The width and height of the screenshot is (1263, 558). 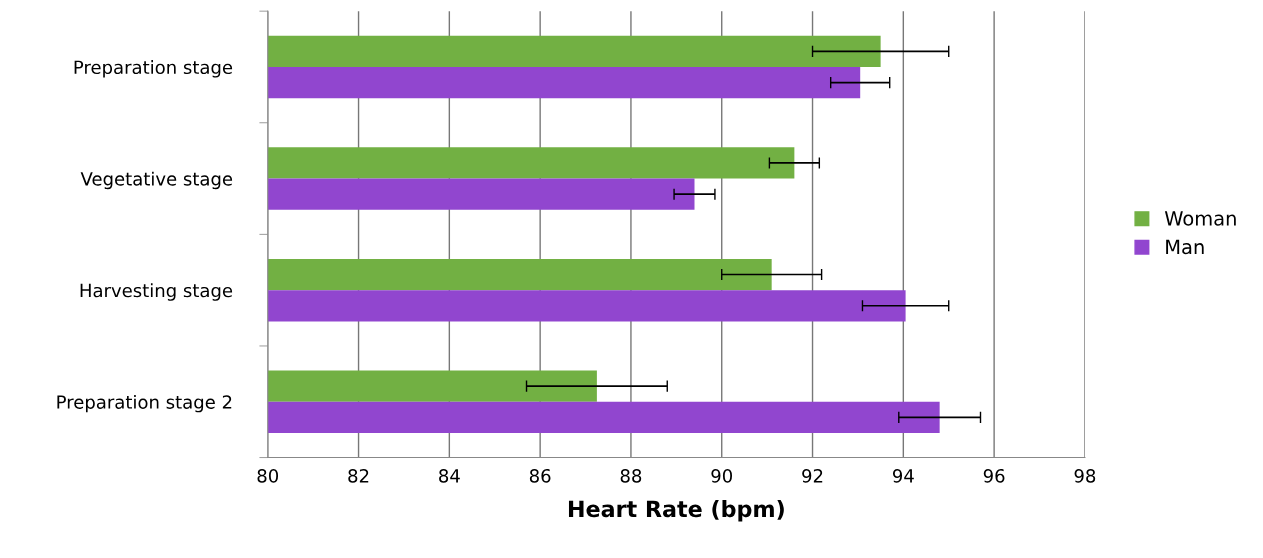 What do you see at coordinates (358, 475) in the screenshot?
I see `x-tick-label: 82` at bounding box center [358, 475].